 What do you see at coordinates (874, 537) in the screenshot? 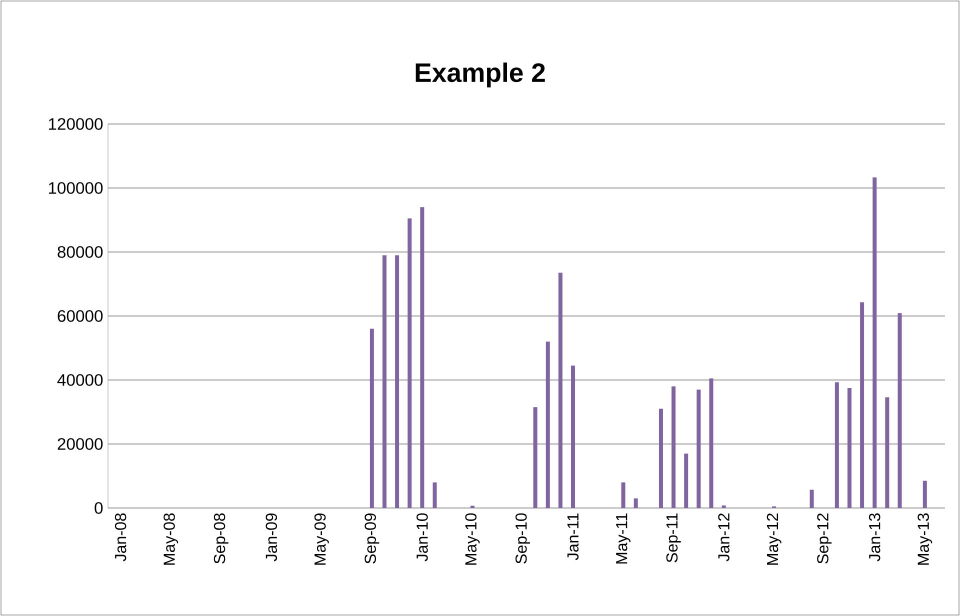
I see `x-tick-label: Jan-13` at bounding box center [874, 537].